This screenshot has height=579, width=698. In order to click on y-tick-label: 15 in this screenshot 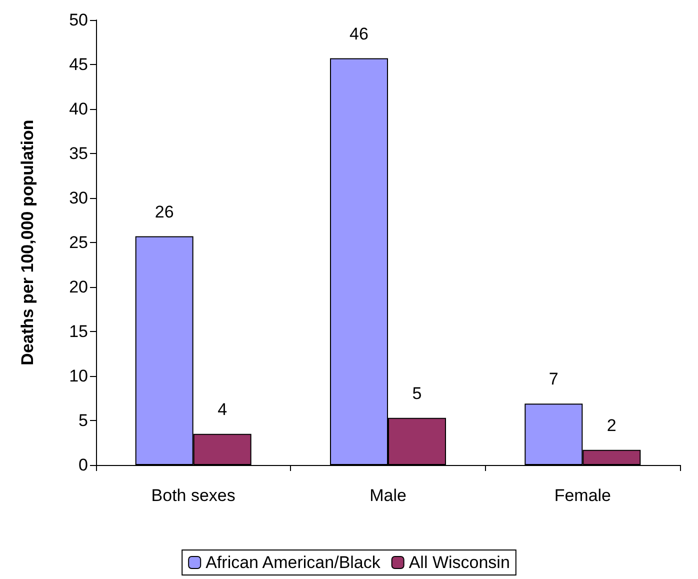, I will do `click(78, 331)`.